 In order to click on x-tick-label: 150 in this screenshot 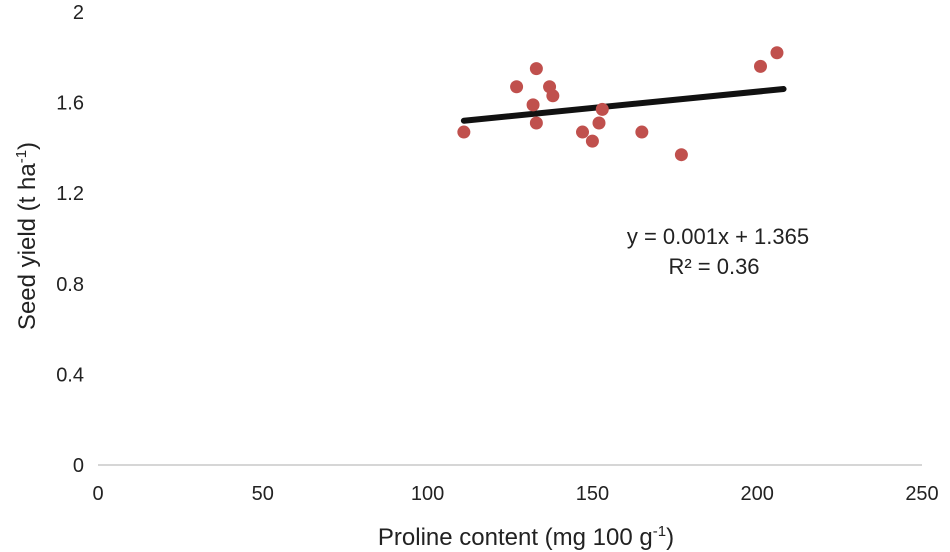, I will do `click(592, 494)`.